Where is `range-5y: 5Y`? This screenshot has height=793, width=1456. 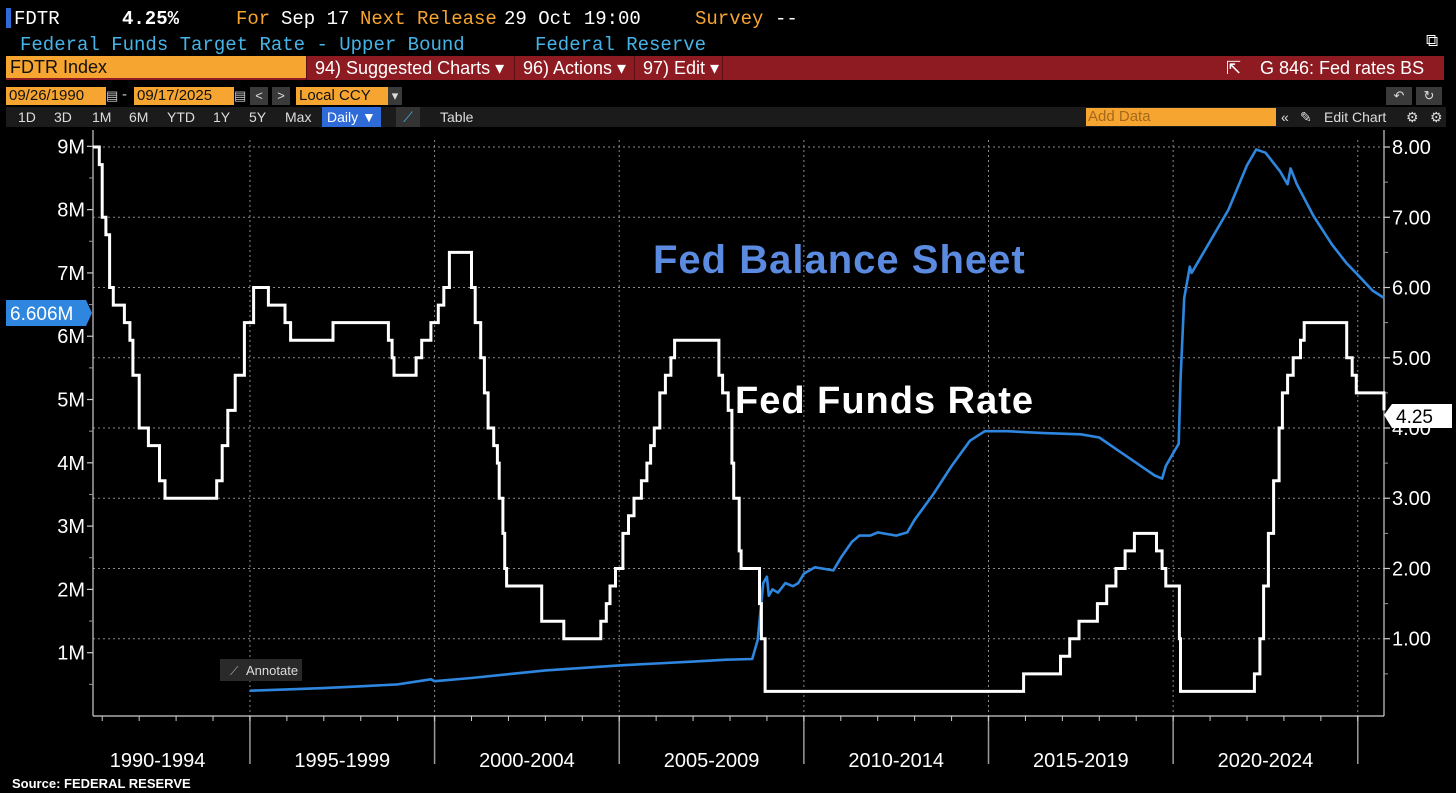
range-5y: 5Y is located at coordinates (258, 117).